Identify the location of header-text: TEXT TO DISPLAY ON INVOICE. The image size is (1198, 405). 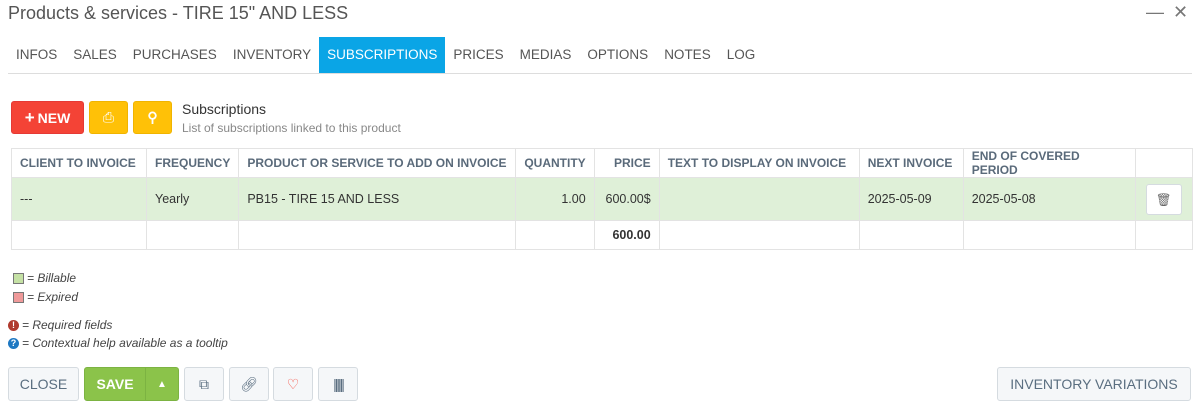
(759, 163).